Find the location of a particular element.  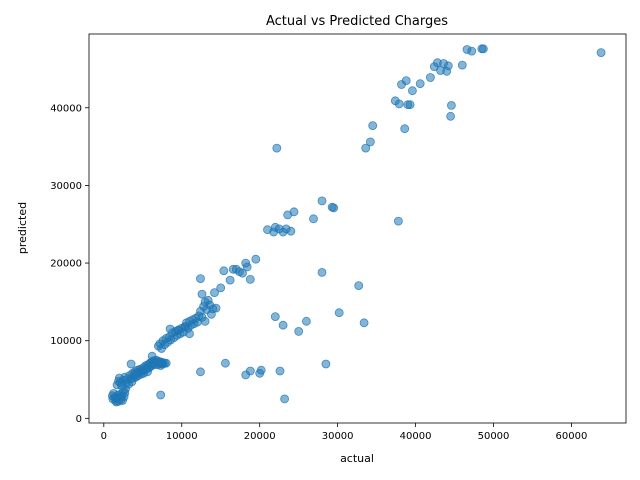

y-tick-label: 30000 is located at coordinates (66, 186).